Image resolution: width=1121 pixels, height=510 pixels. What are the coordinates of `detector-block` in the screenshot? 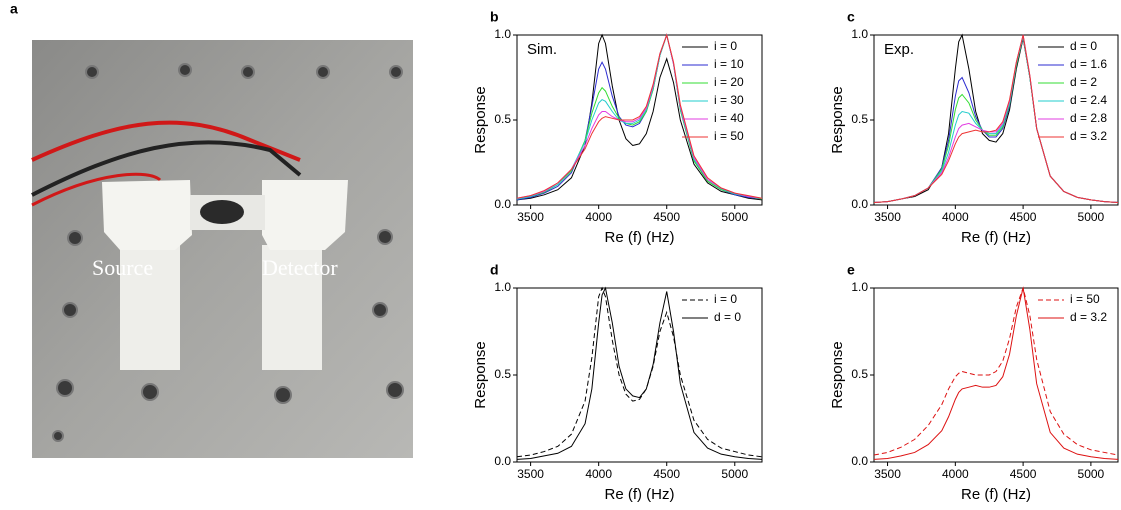 It's located at (305, 215).